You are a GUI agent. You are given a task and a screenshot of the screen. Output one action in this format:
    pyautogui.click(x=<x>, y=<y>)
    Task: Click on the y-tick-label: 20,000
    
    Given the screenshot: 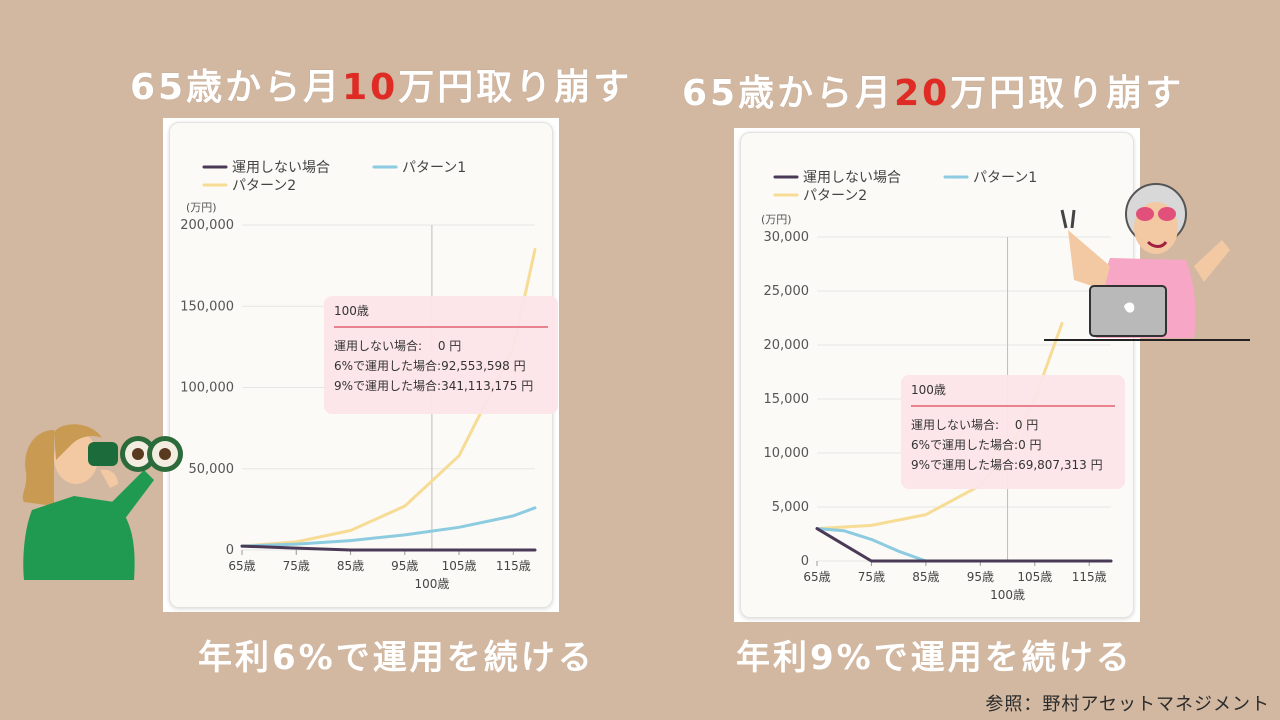 What is the action you would take?
    pyautogui.click(x=787, y=345)
    